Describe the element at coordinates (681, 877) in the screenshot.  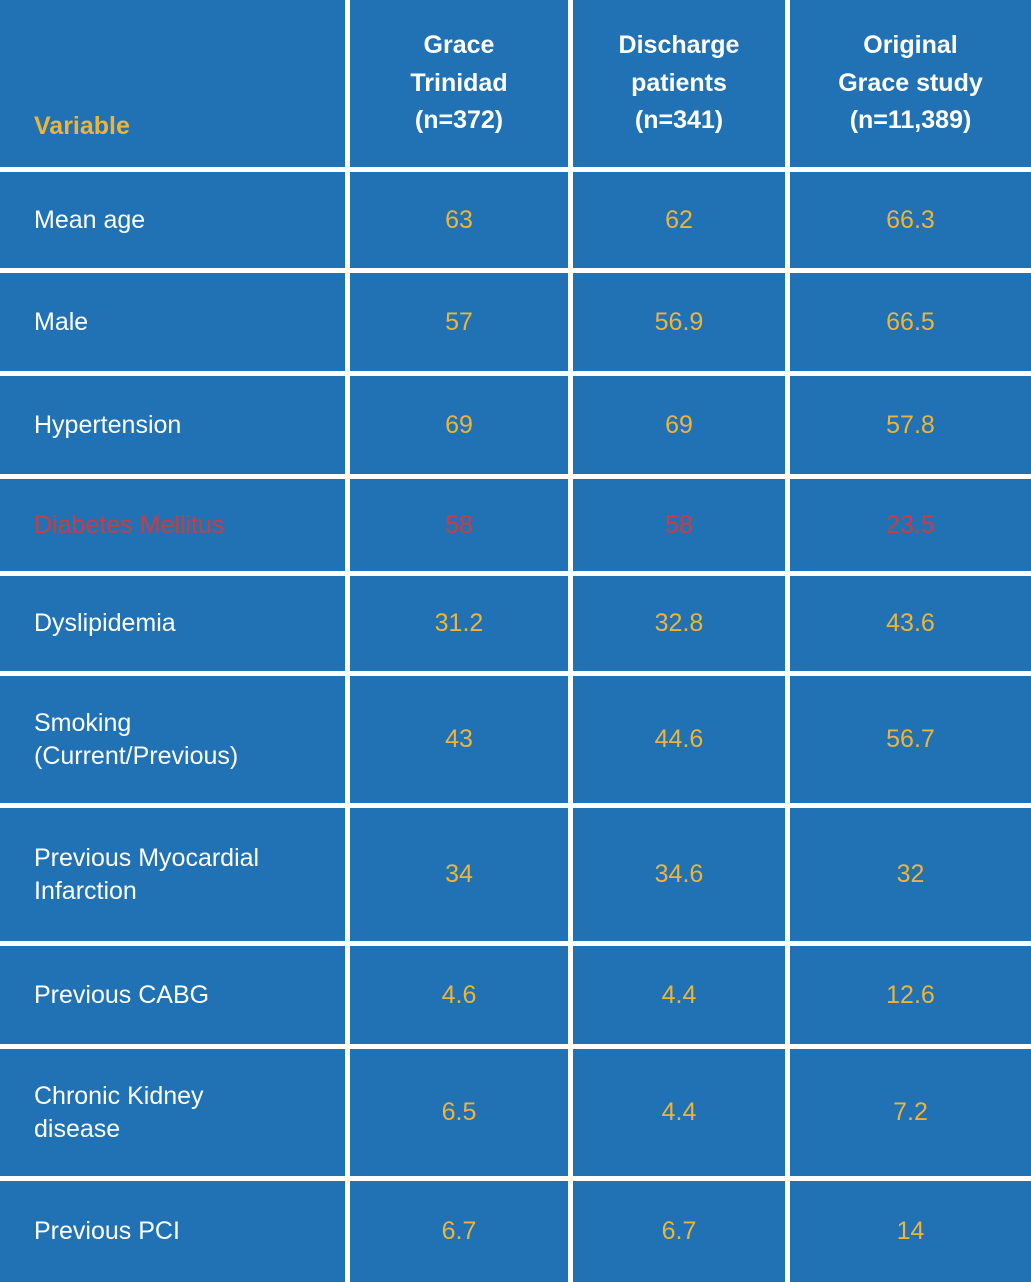
I see `value-cell: 34.6` at that location.